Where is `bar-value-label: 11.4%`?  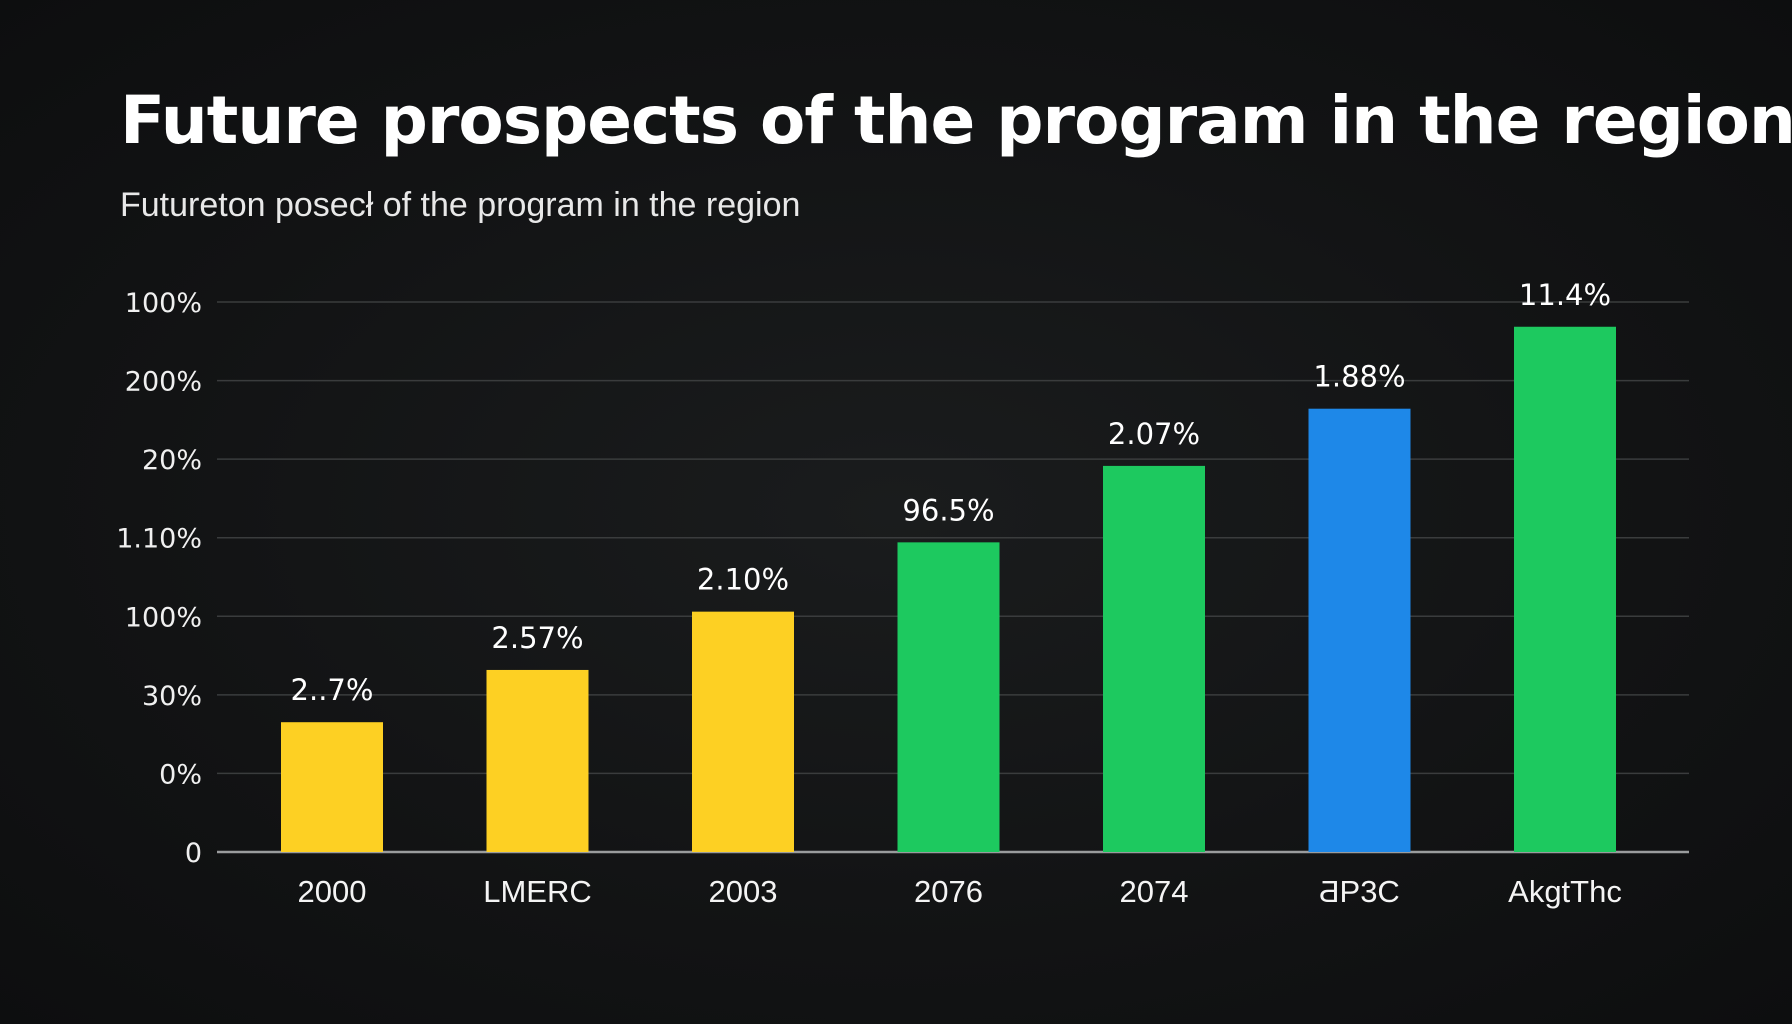 bar-value-label: 11.4% is located at coordinates (1565, 295).